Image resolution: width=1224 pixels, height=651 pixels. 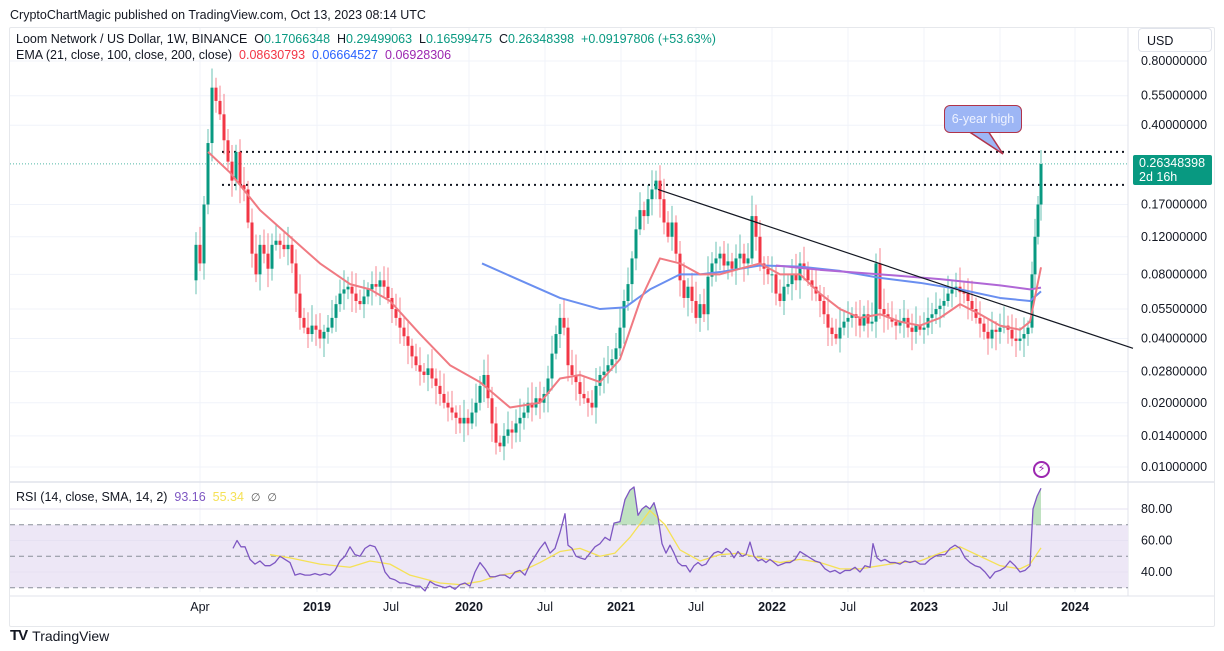 I want to click on symbol-title: Loom Network / US Dollar, 1W, BINANCE, so click(x=132, y=39).